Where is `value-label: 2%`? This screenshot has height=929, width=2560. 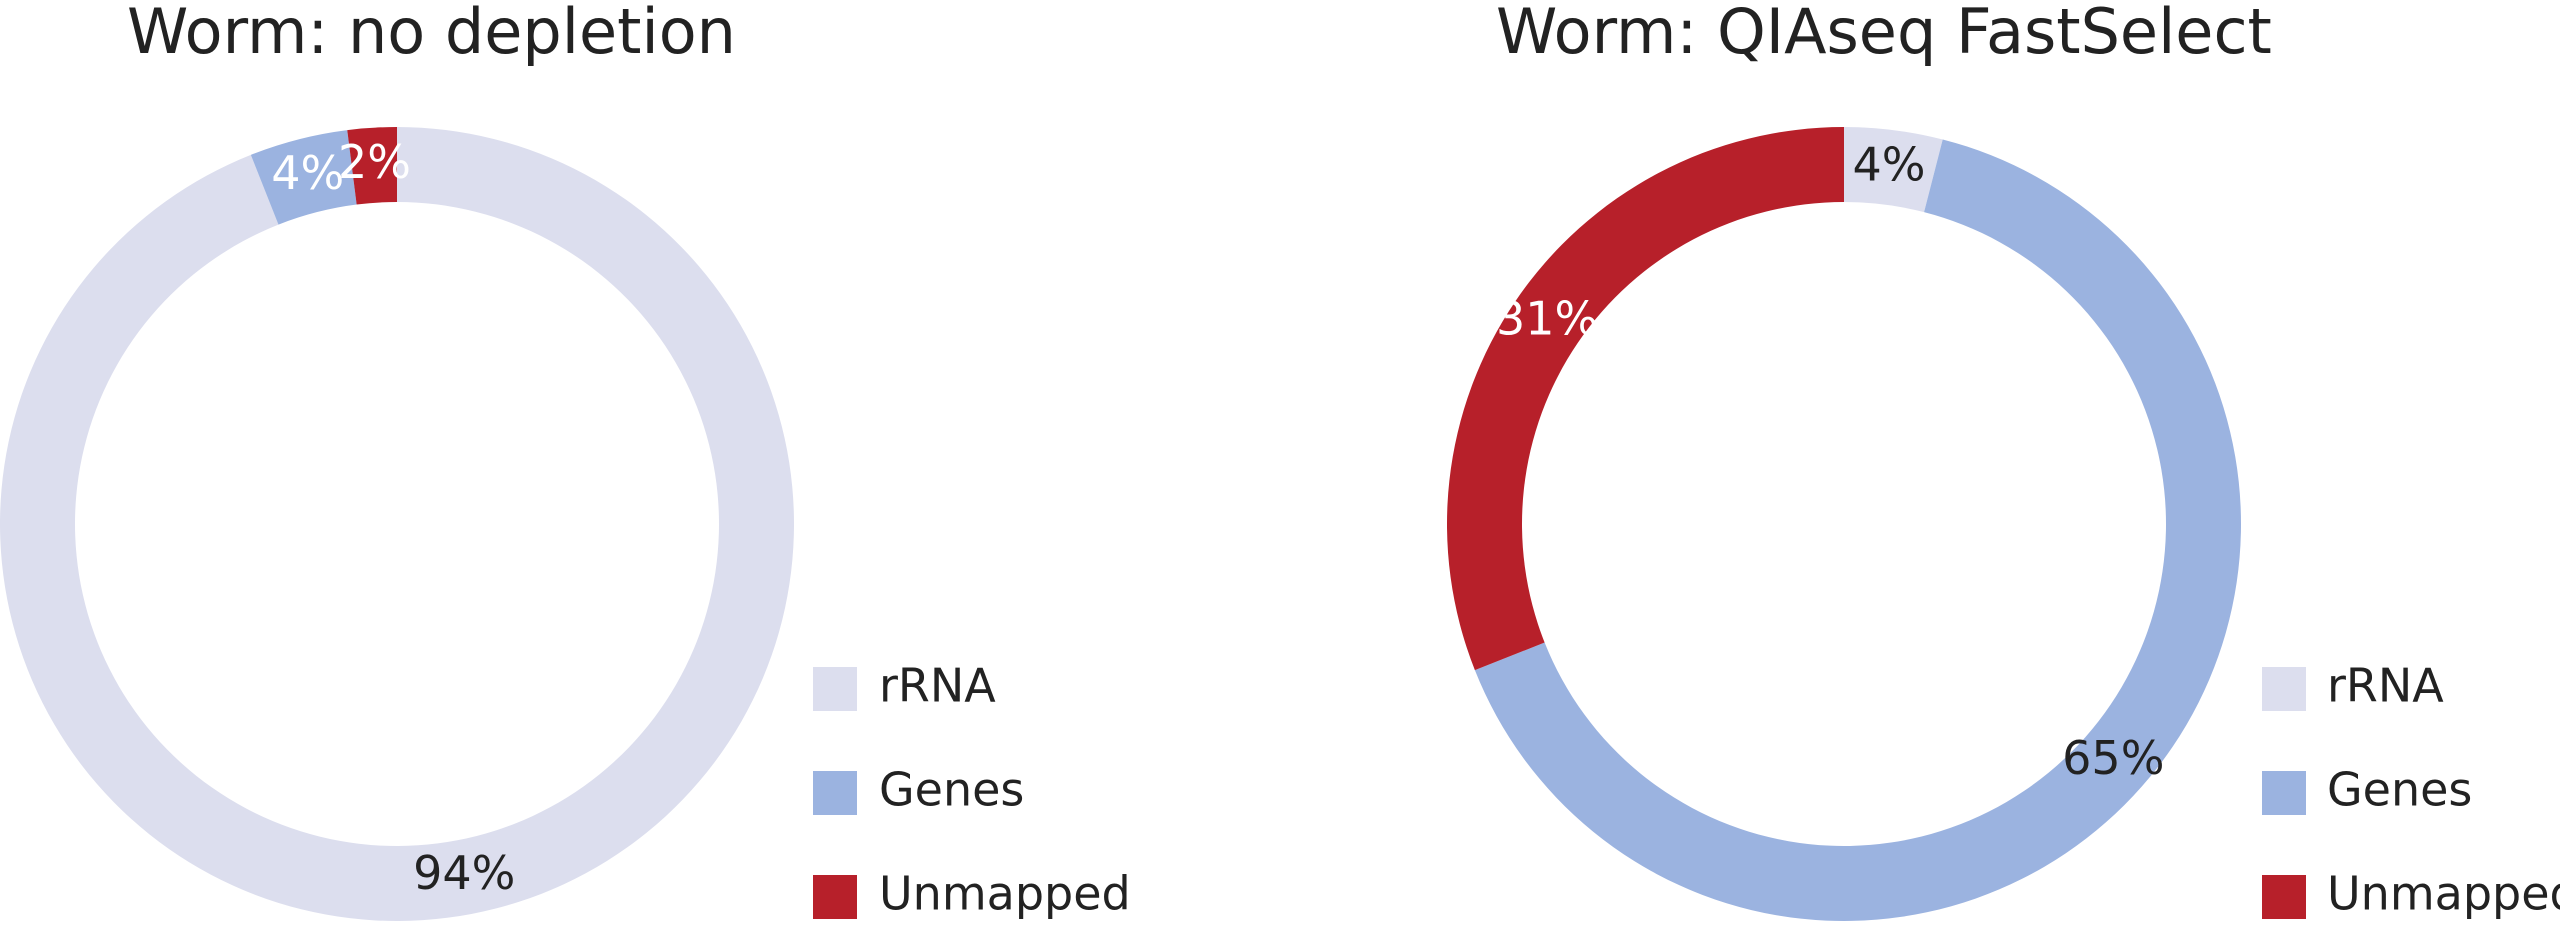
value-label: 2% is located at coordinates (374, 162).